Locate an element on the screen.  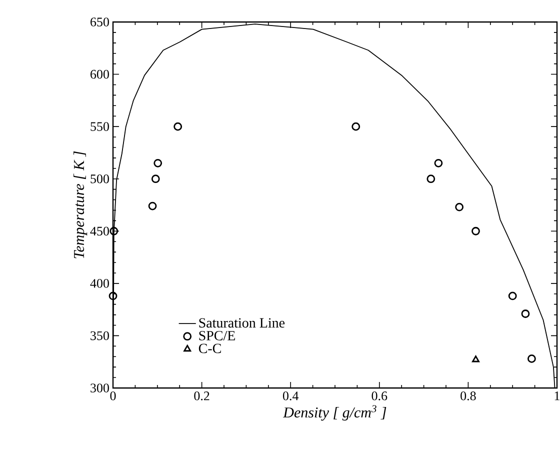
y-tick-label: 300 is located at coordinates (99, 388).